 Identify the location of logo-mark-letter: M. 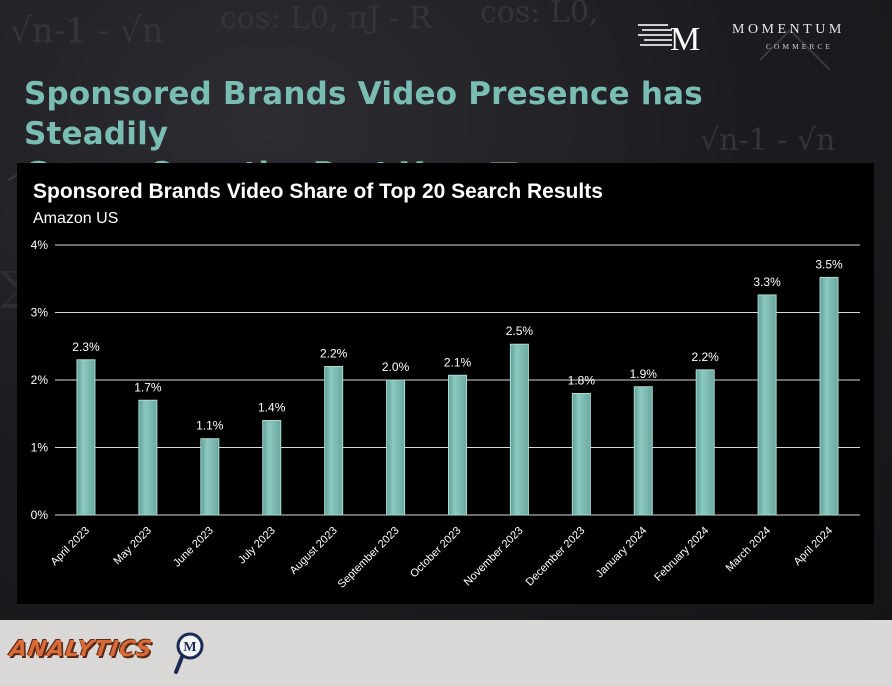
(685, 37).